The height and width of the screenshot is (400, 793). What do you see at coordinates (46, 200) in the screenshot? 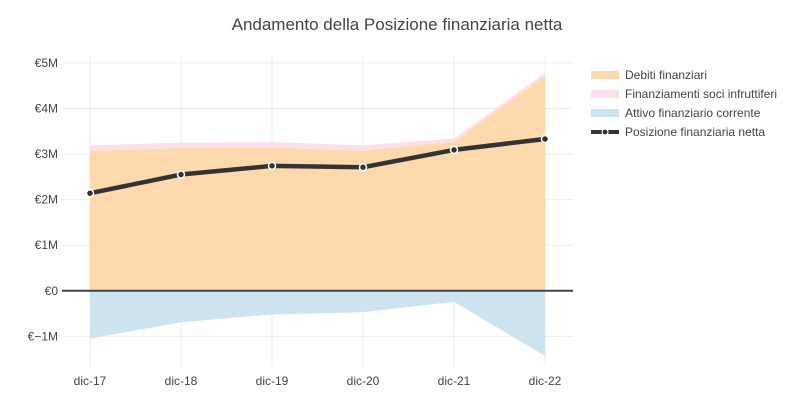
I see `y-tick-label: €2M` at bounding box center [46, 200].